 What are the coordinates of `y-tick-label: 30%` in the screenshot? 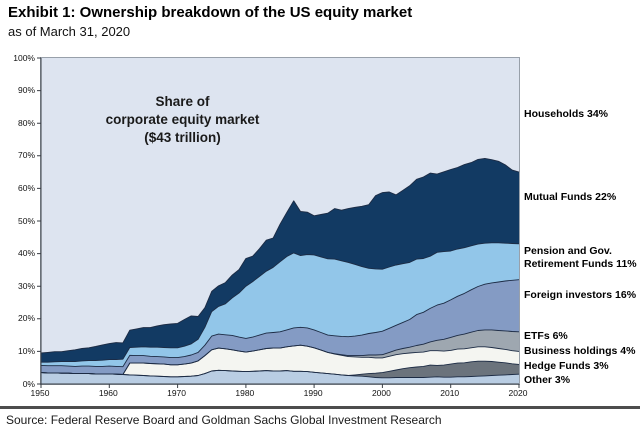 It's located at (26, 285).